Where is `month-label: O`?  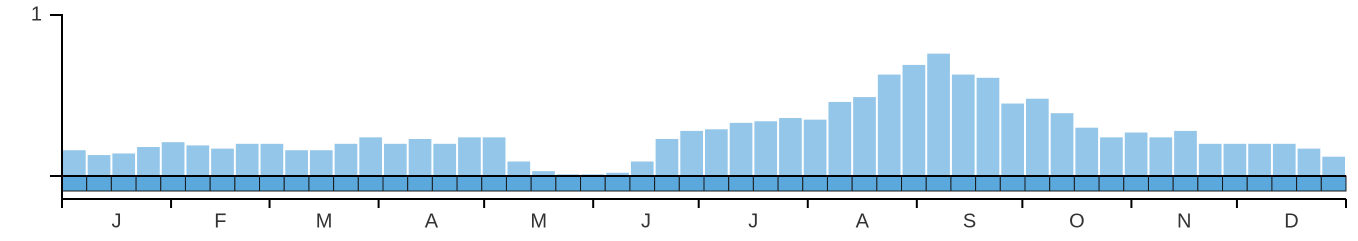 month-label: O is located at coordinates (1077, 221).